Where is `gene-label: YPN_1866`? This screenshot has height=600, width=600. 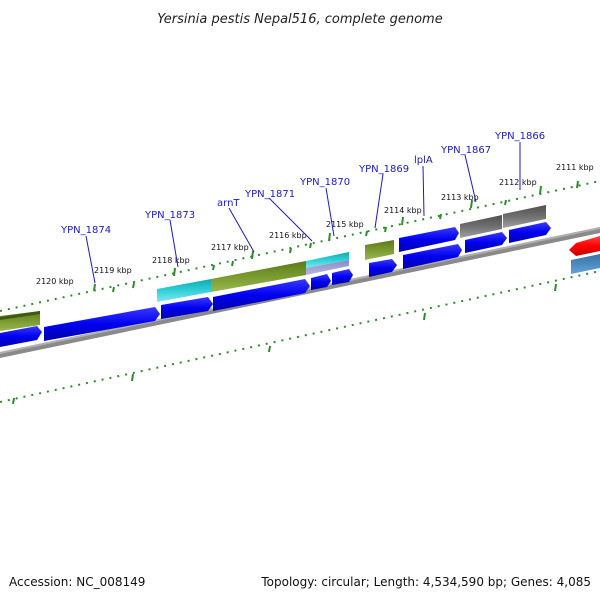 gene-label: YPN_1866 is located at coordinates (519, 136).